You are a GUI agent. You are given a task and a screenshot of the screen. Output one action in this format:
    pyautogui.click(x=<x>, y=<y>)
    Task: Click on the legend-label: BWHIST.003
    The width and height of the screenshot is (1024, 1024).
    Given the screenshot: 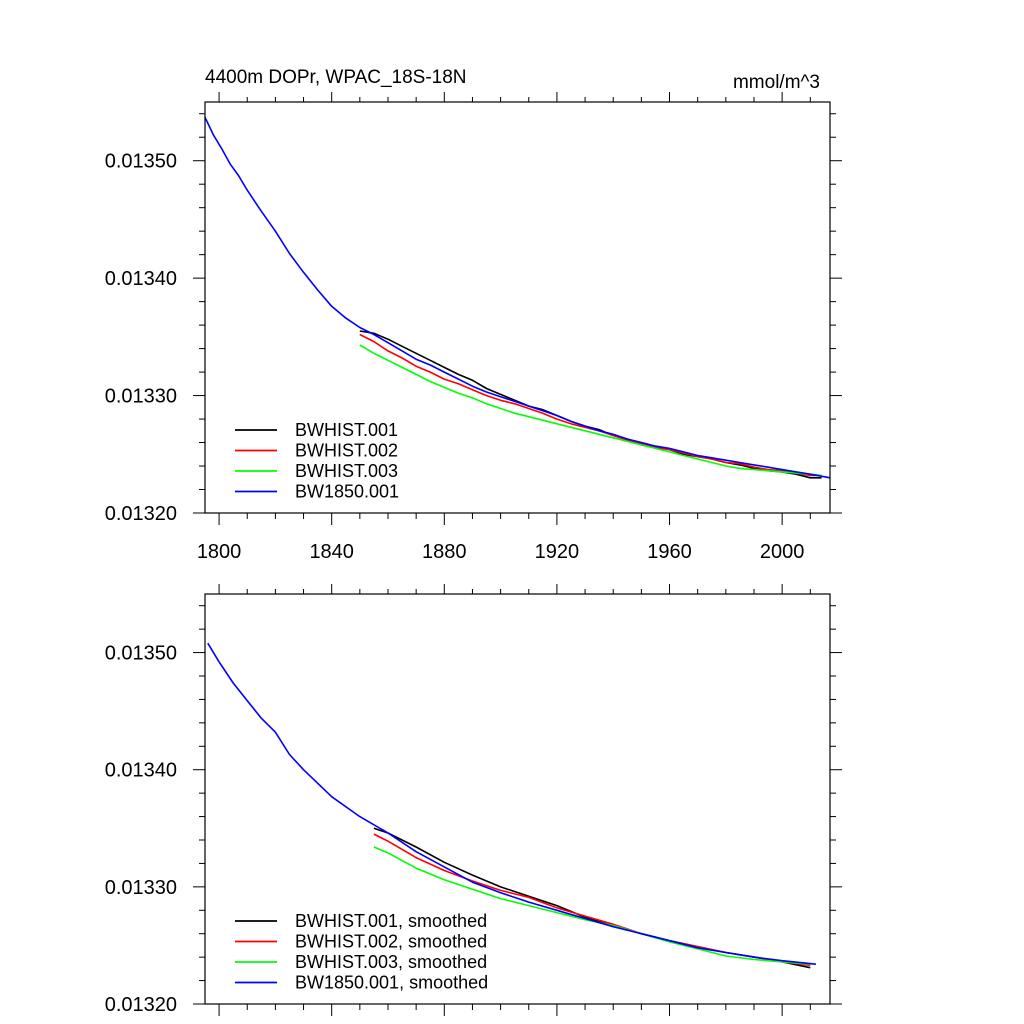 What is the action you would take?
    pyautogui.click(x=346, y=471)
    